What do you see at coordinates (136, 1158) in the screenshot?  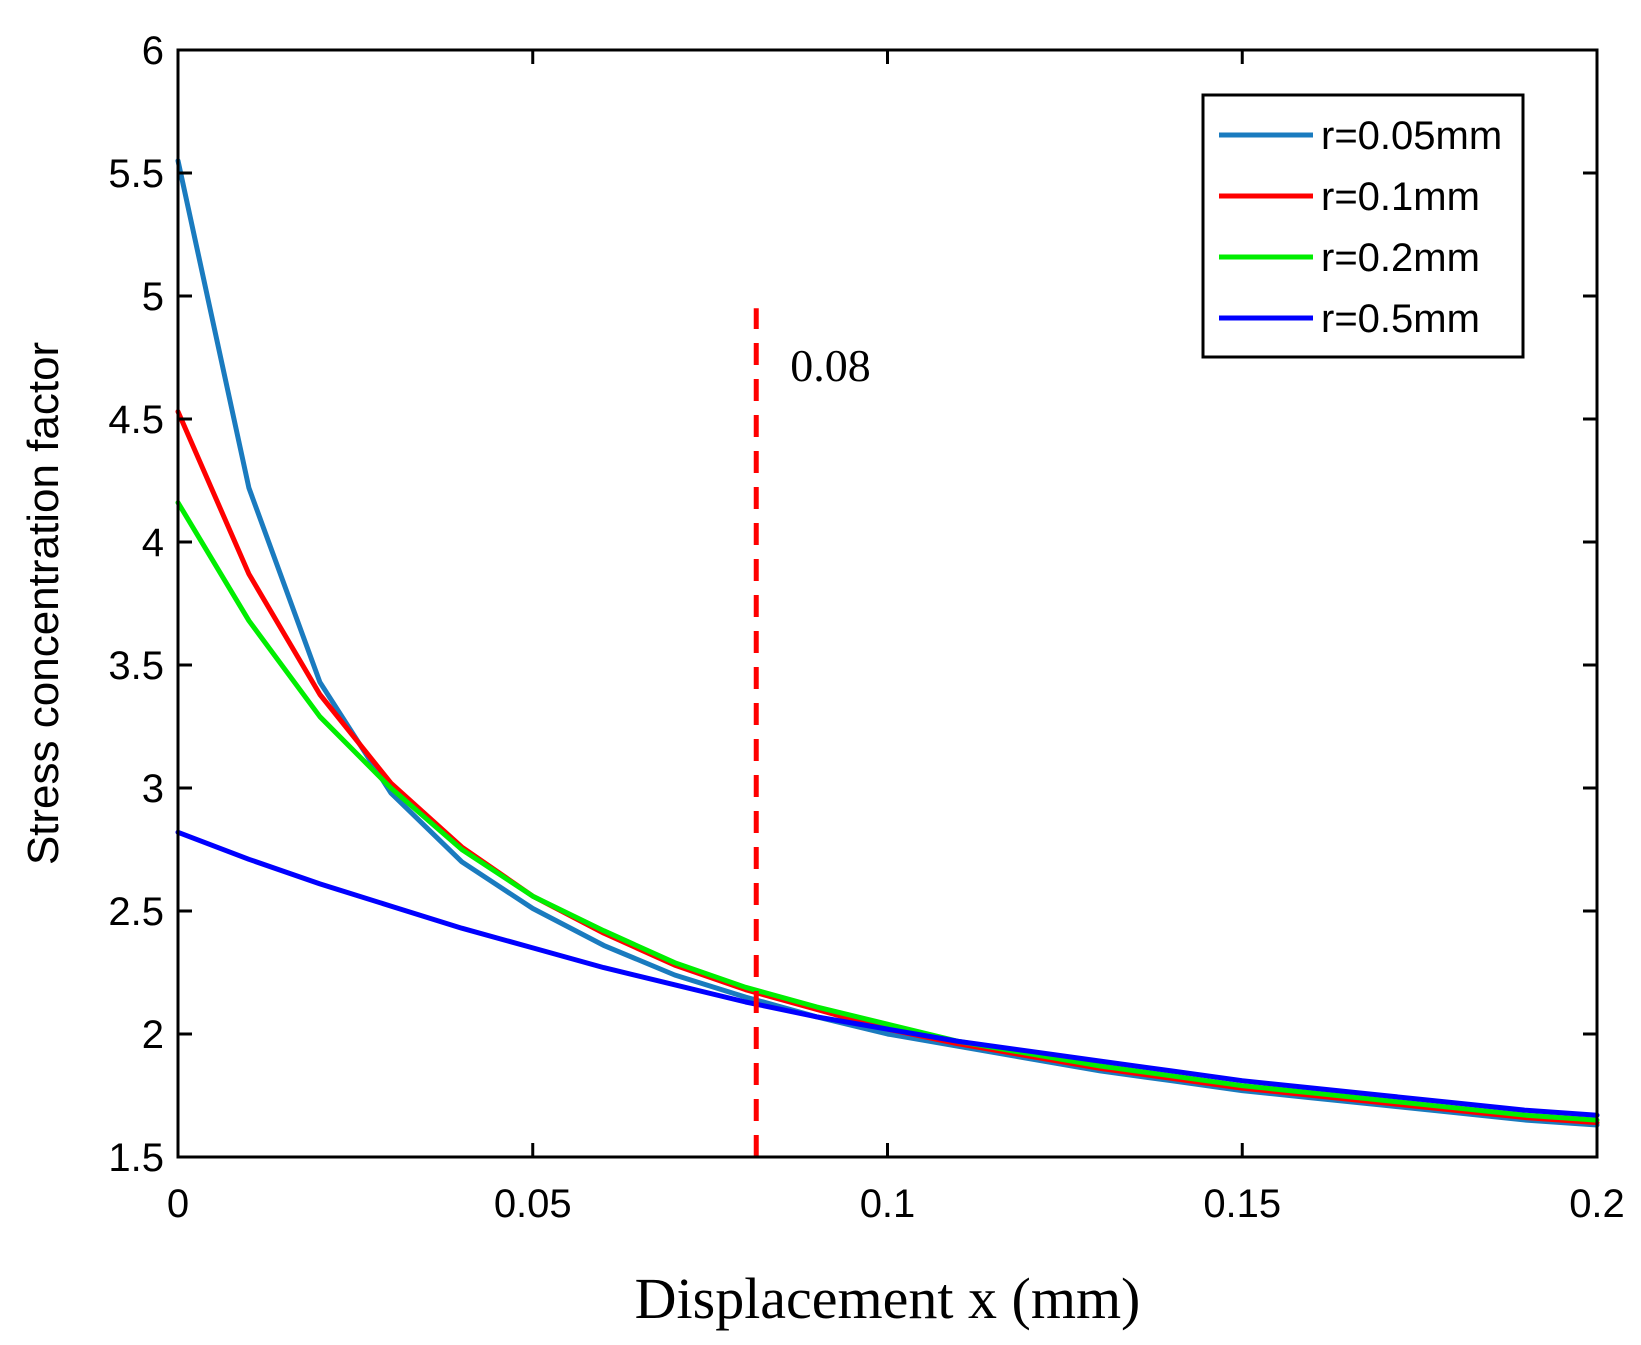 I see `y-tick-label: 1.5` at bounding box center [136, 1158].